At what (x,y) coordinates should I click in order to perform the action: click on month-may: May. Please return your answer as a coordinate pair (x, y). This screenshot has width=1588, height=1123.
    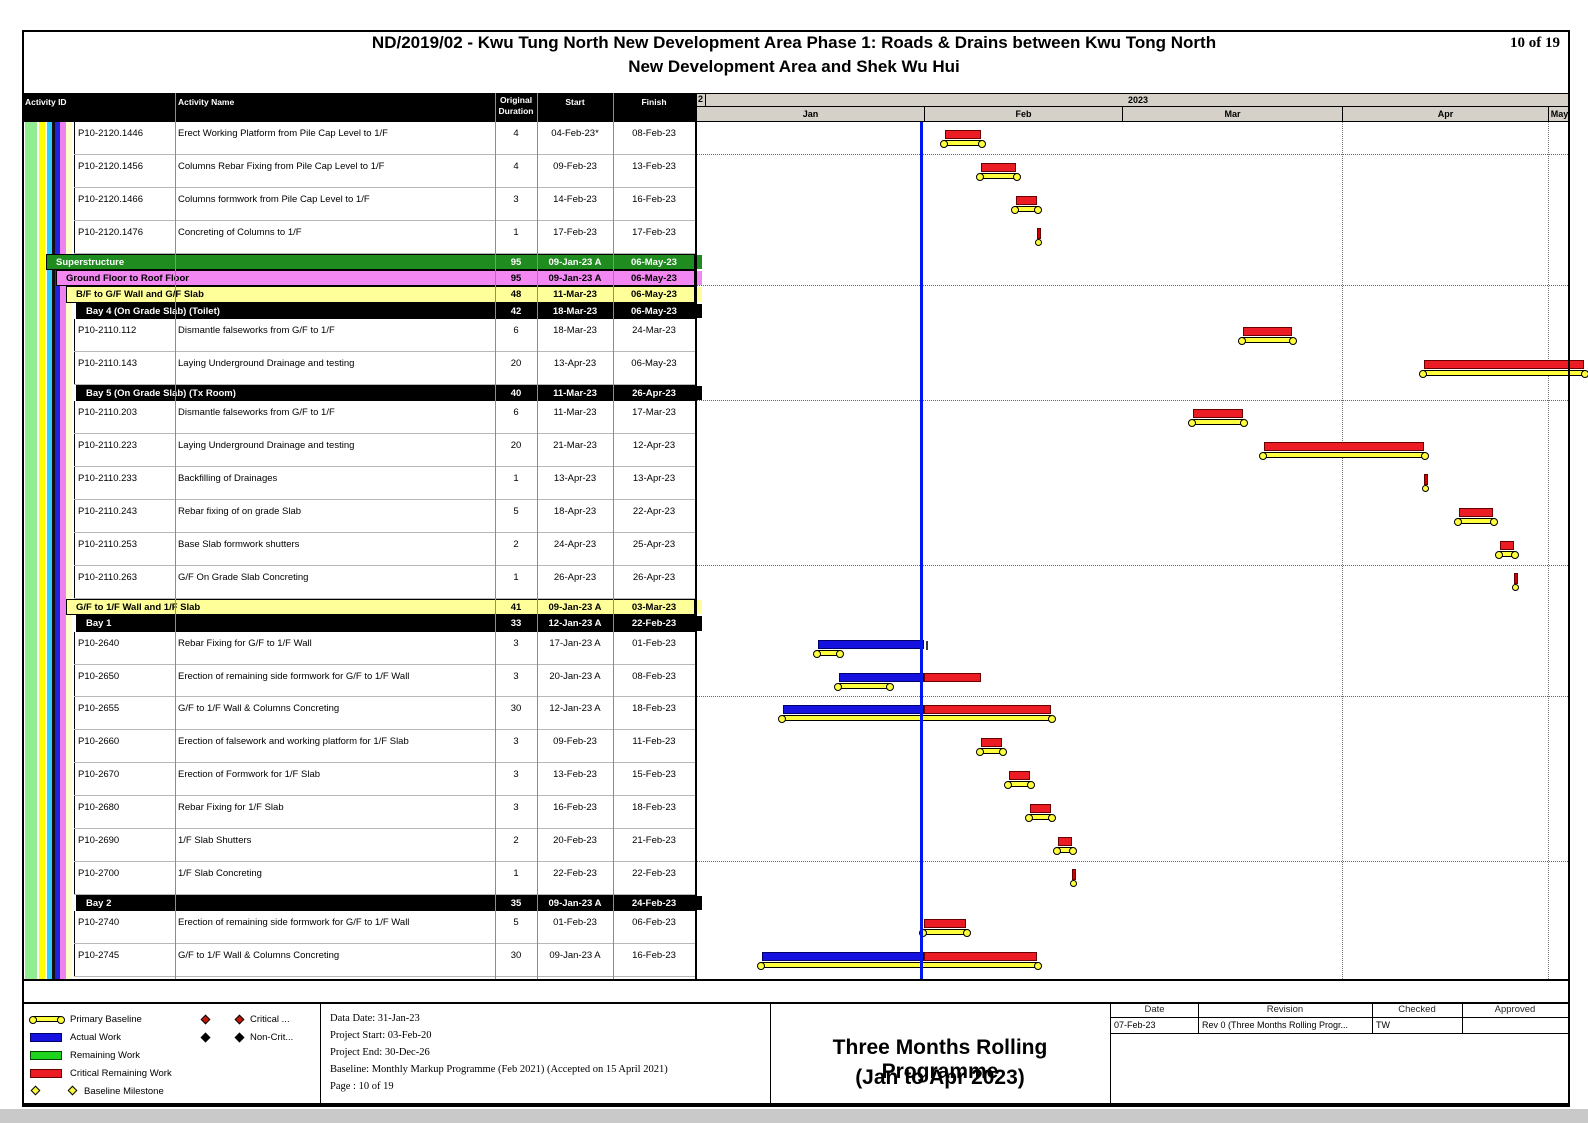
    Looking at the image, I should click on (1559, 114).